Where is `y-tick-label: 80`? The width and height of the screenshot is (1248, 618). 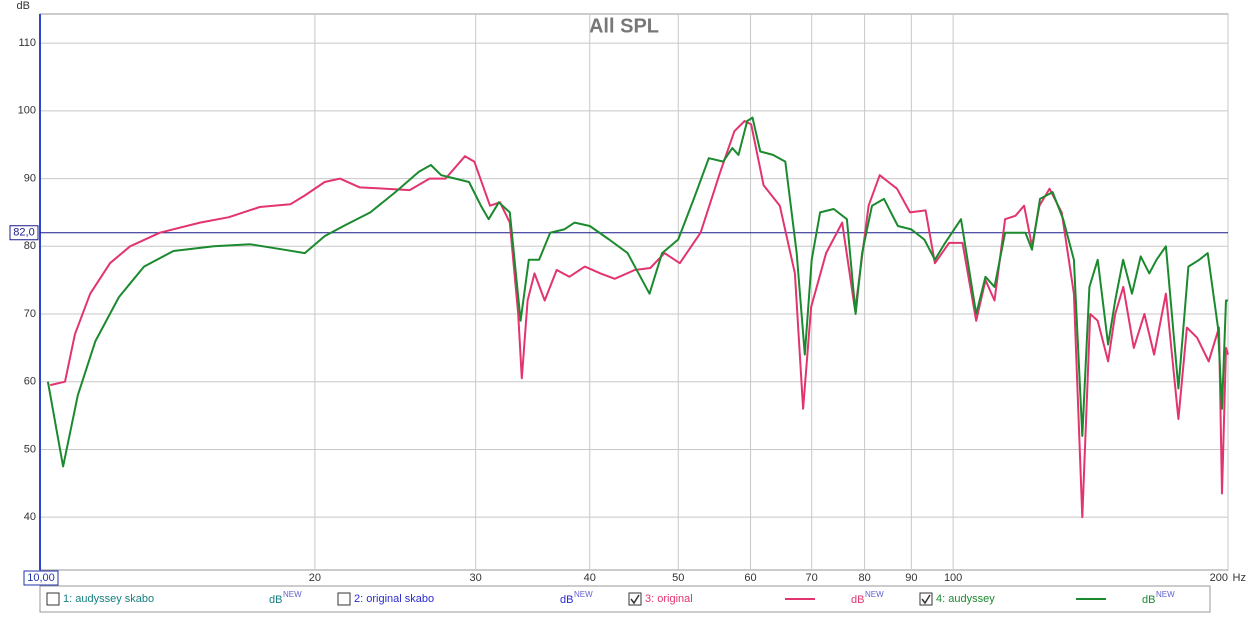 y-tick-label: 80 is located at coordinates (30, 246).